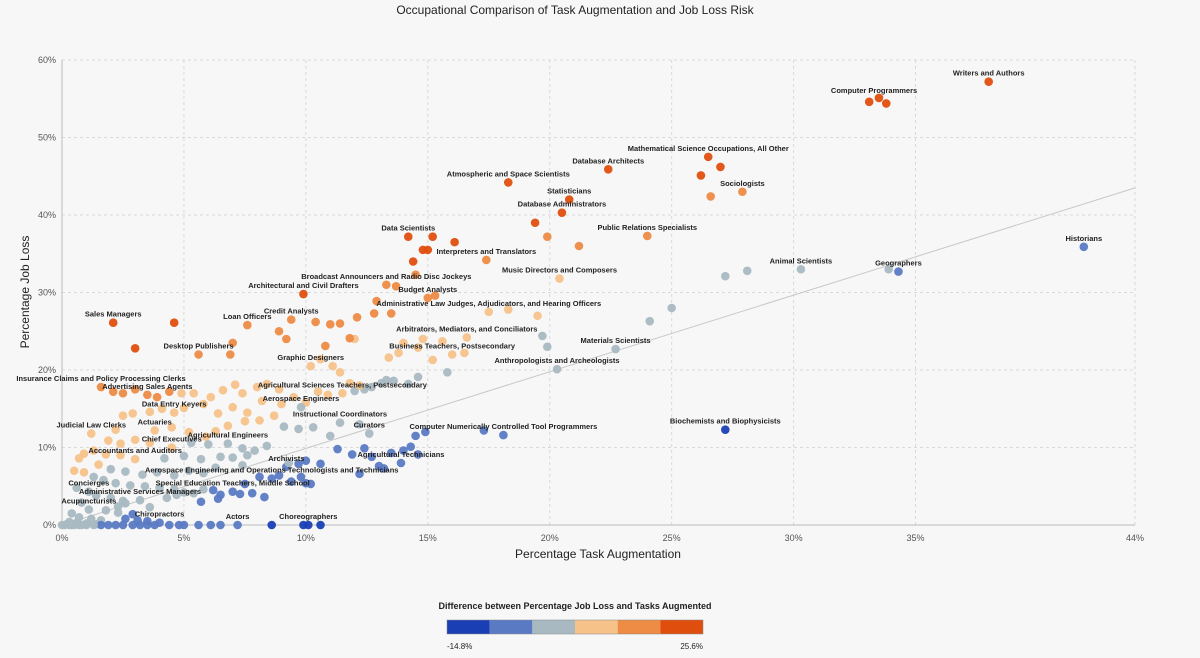  Describe the element at coordinates (47, 138) in the screenshot. I see `y-tick-label: 50%` at that location.